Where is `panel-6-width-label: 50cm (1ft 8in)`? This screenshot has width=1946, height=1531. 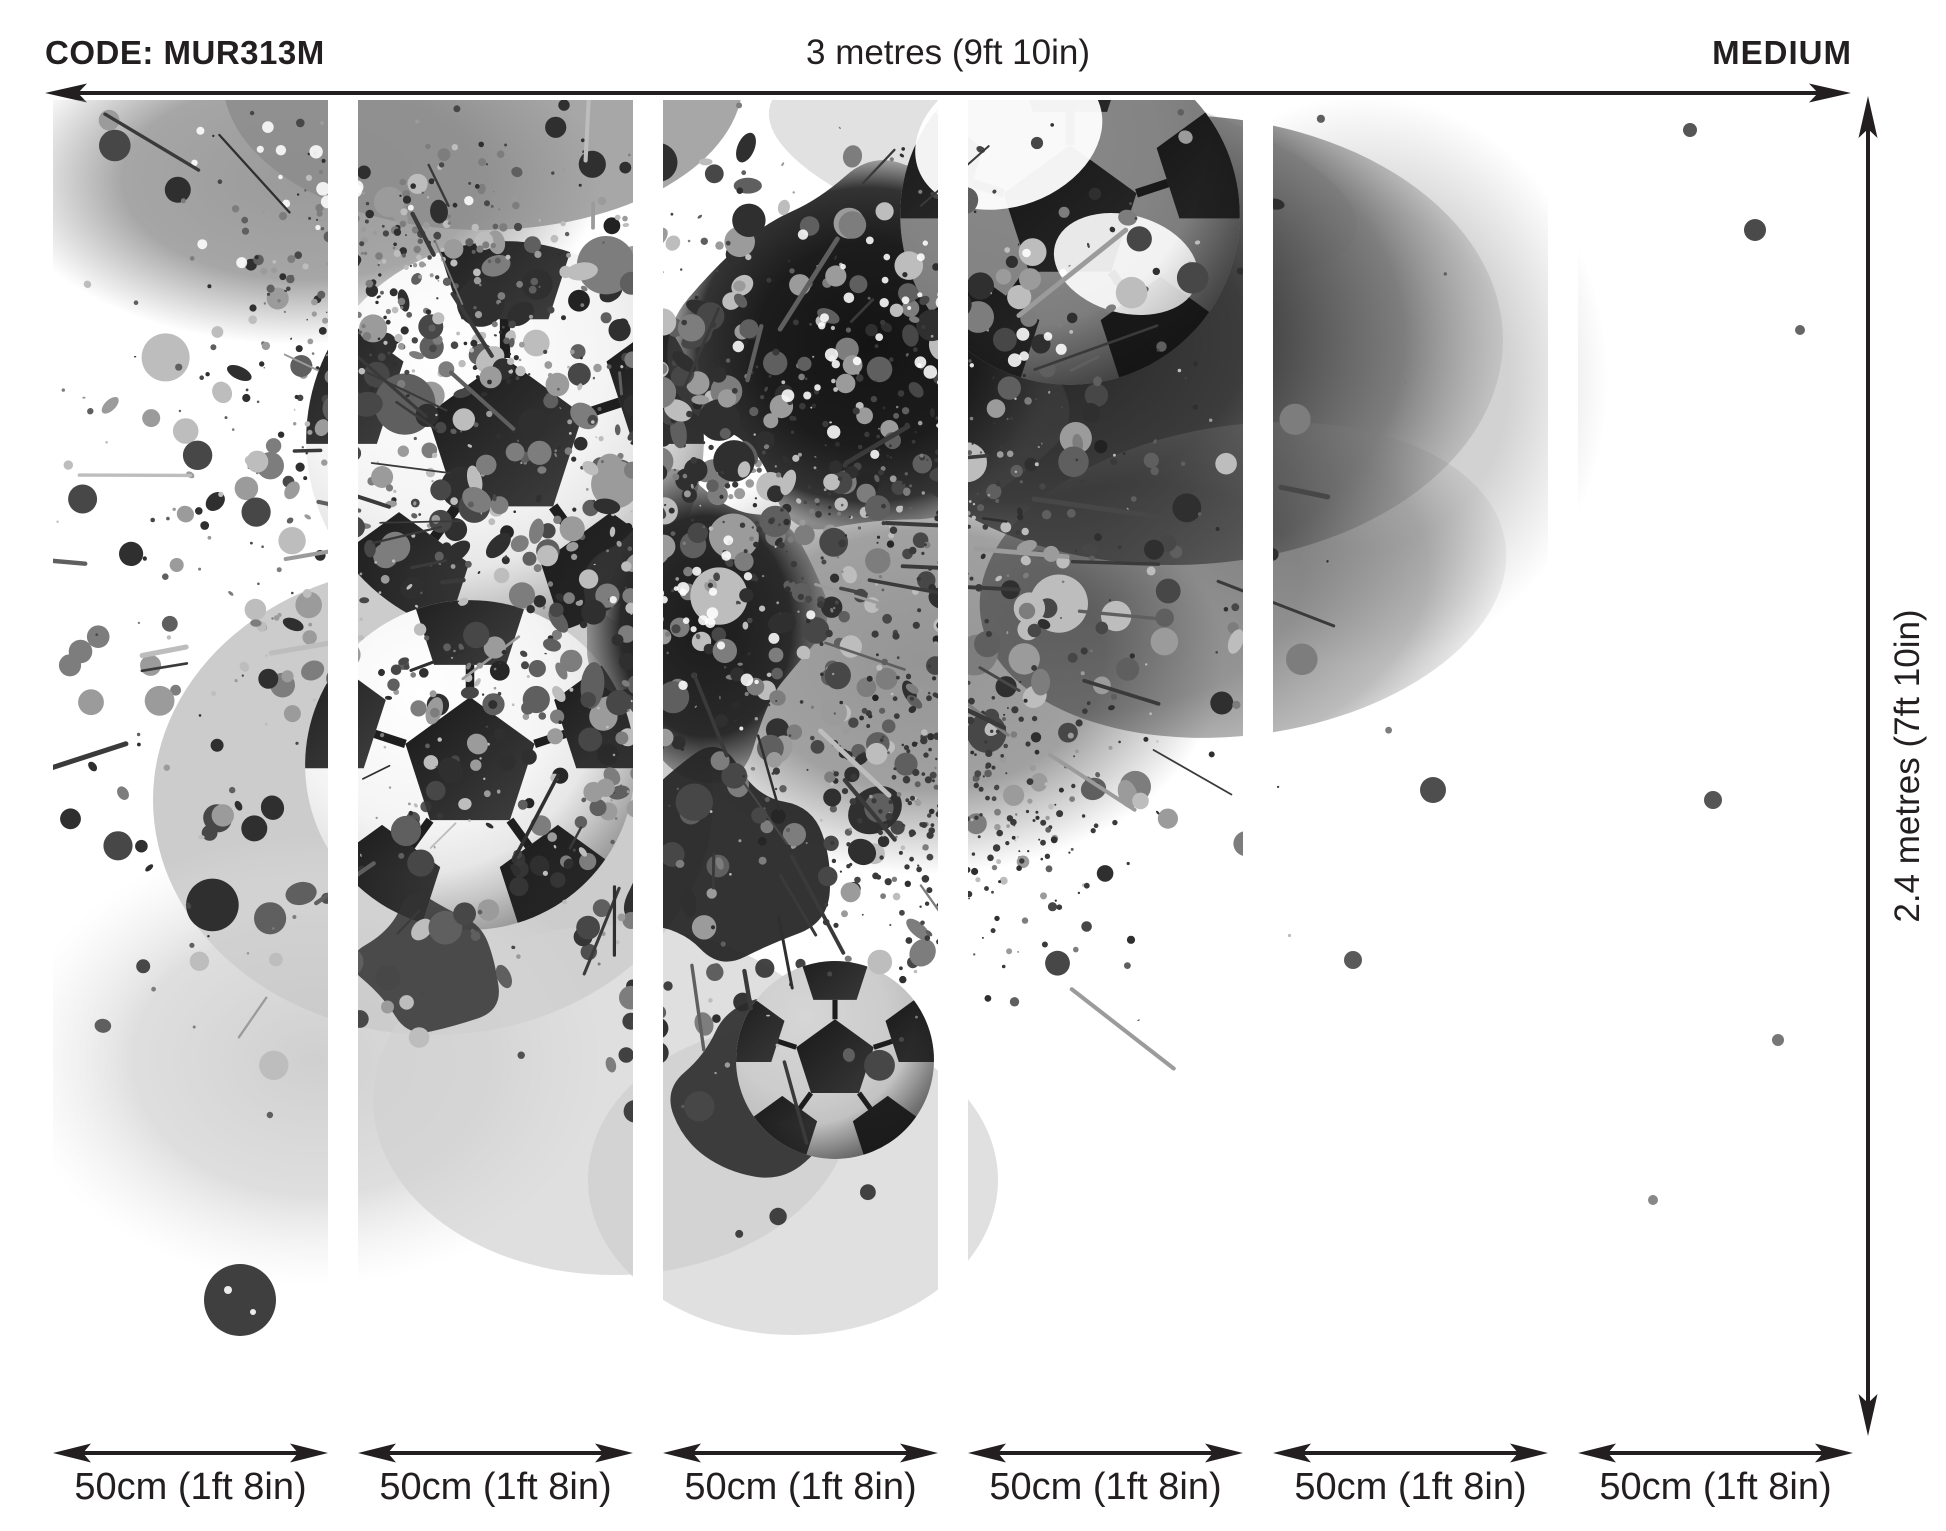 panel-6-width-label: 50cm (1ft 8in) is located at coordinates (1715, 1487).